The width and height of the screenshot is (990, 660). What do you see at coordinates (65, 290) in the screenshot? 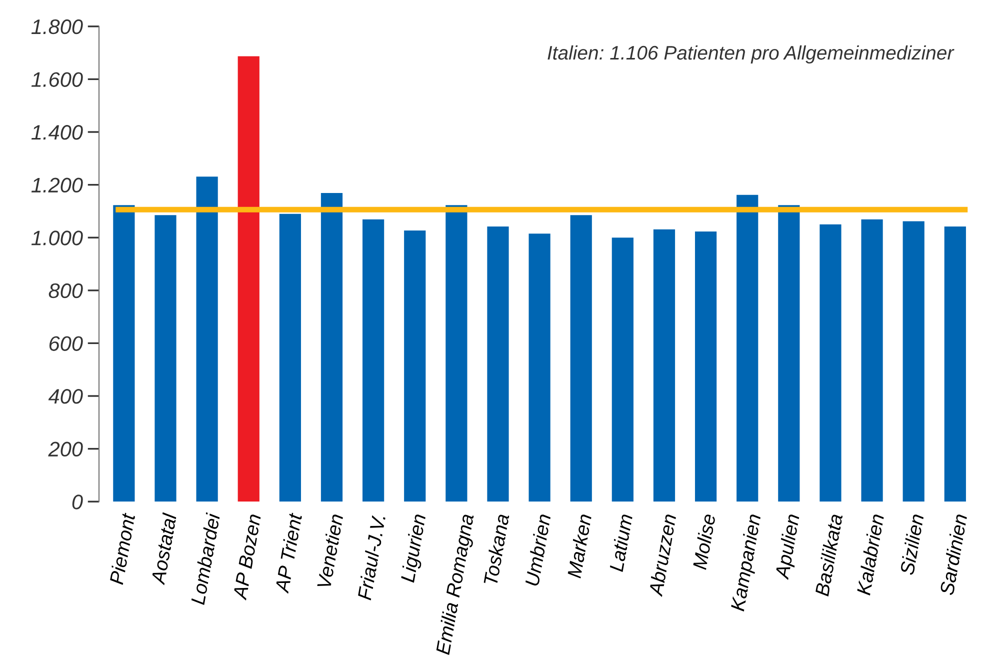
I see `y-tick-label: 800` at bounding box center [65, 290].